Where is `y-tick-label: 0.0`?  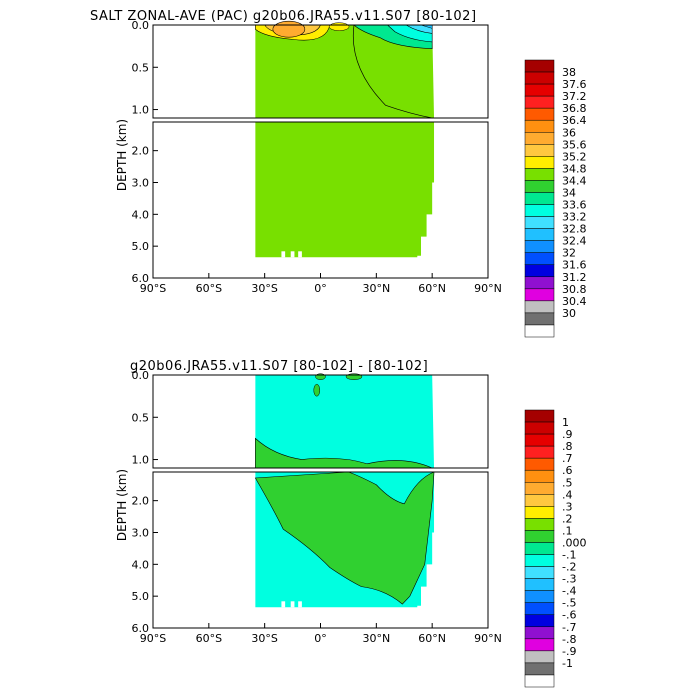
y-tick-label: 0.0 is located at coordinates (141, 375).